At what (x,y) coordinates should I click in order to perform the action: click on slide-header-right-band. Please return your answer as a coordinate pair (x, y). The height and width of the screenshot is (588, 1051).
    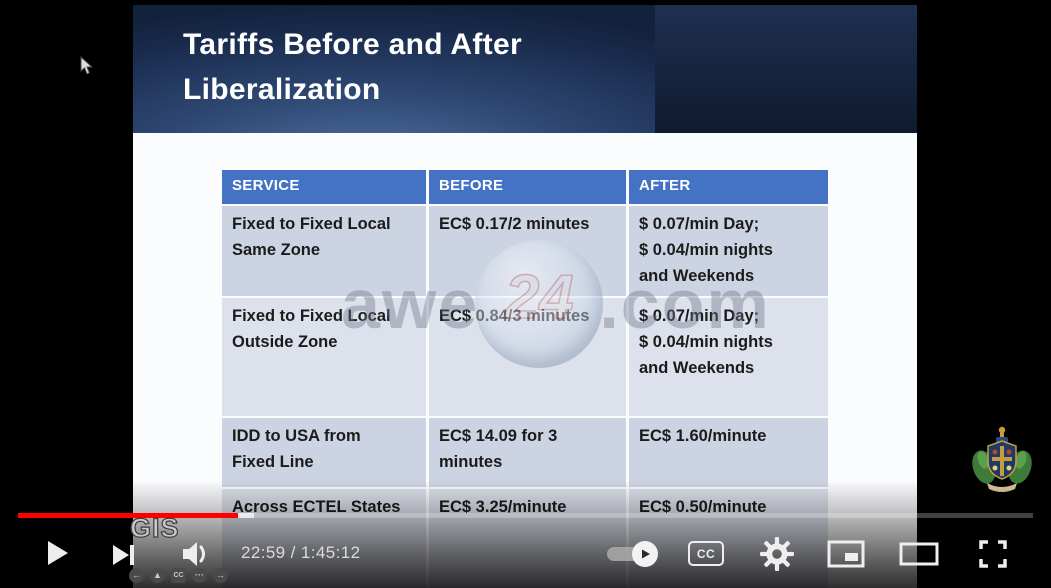
    Looking at the image, I should click on (786, 69).